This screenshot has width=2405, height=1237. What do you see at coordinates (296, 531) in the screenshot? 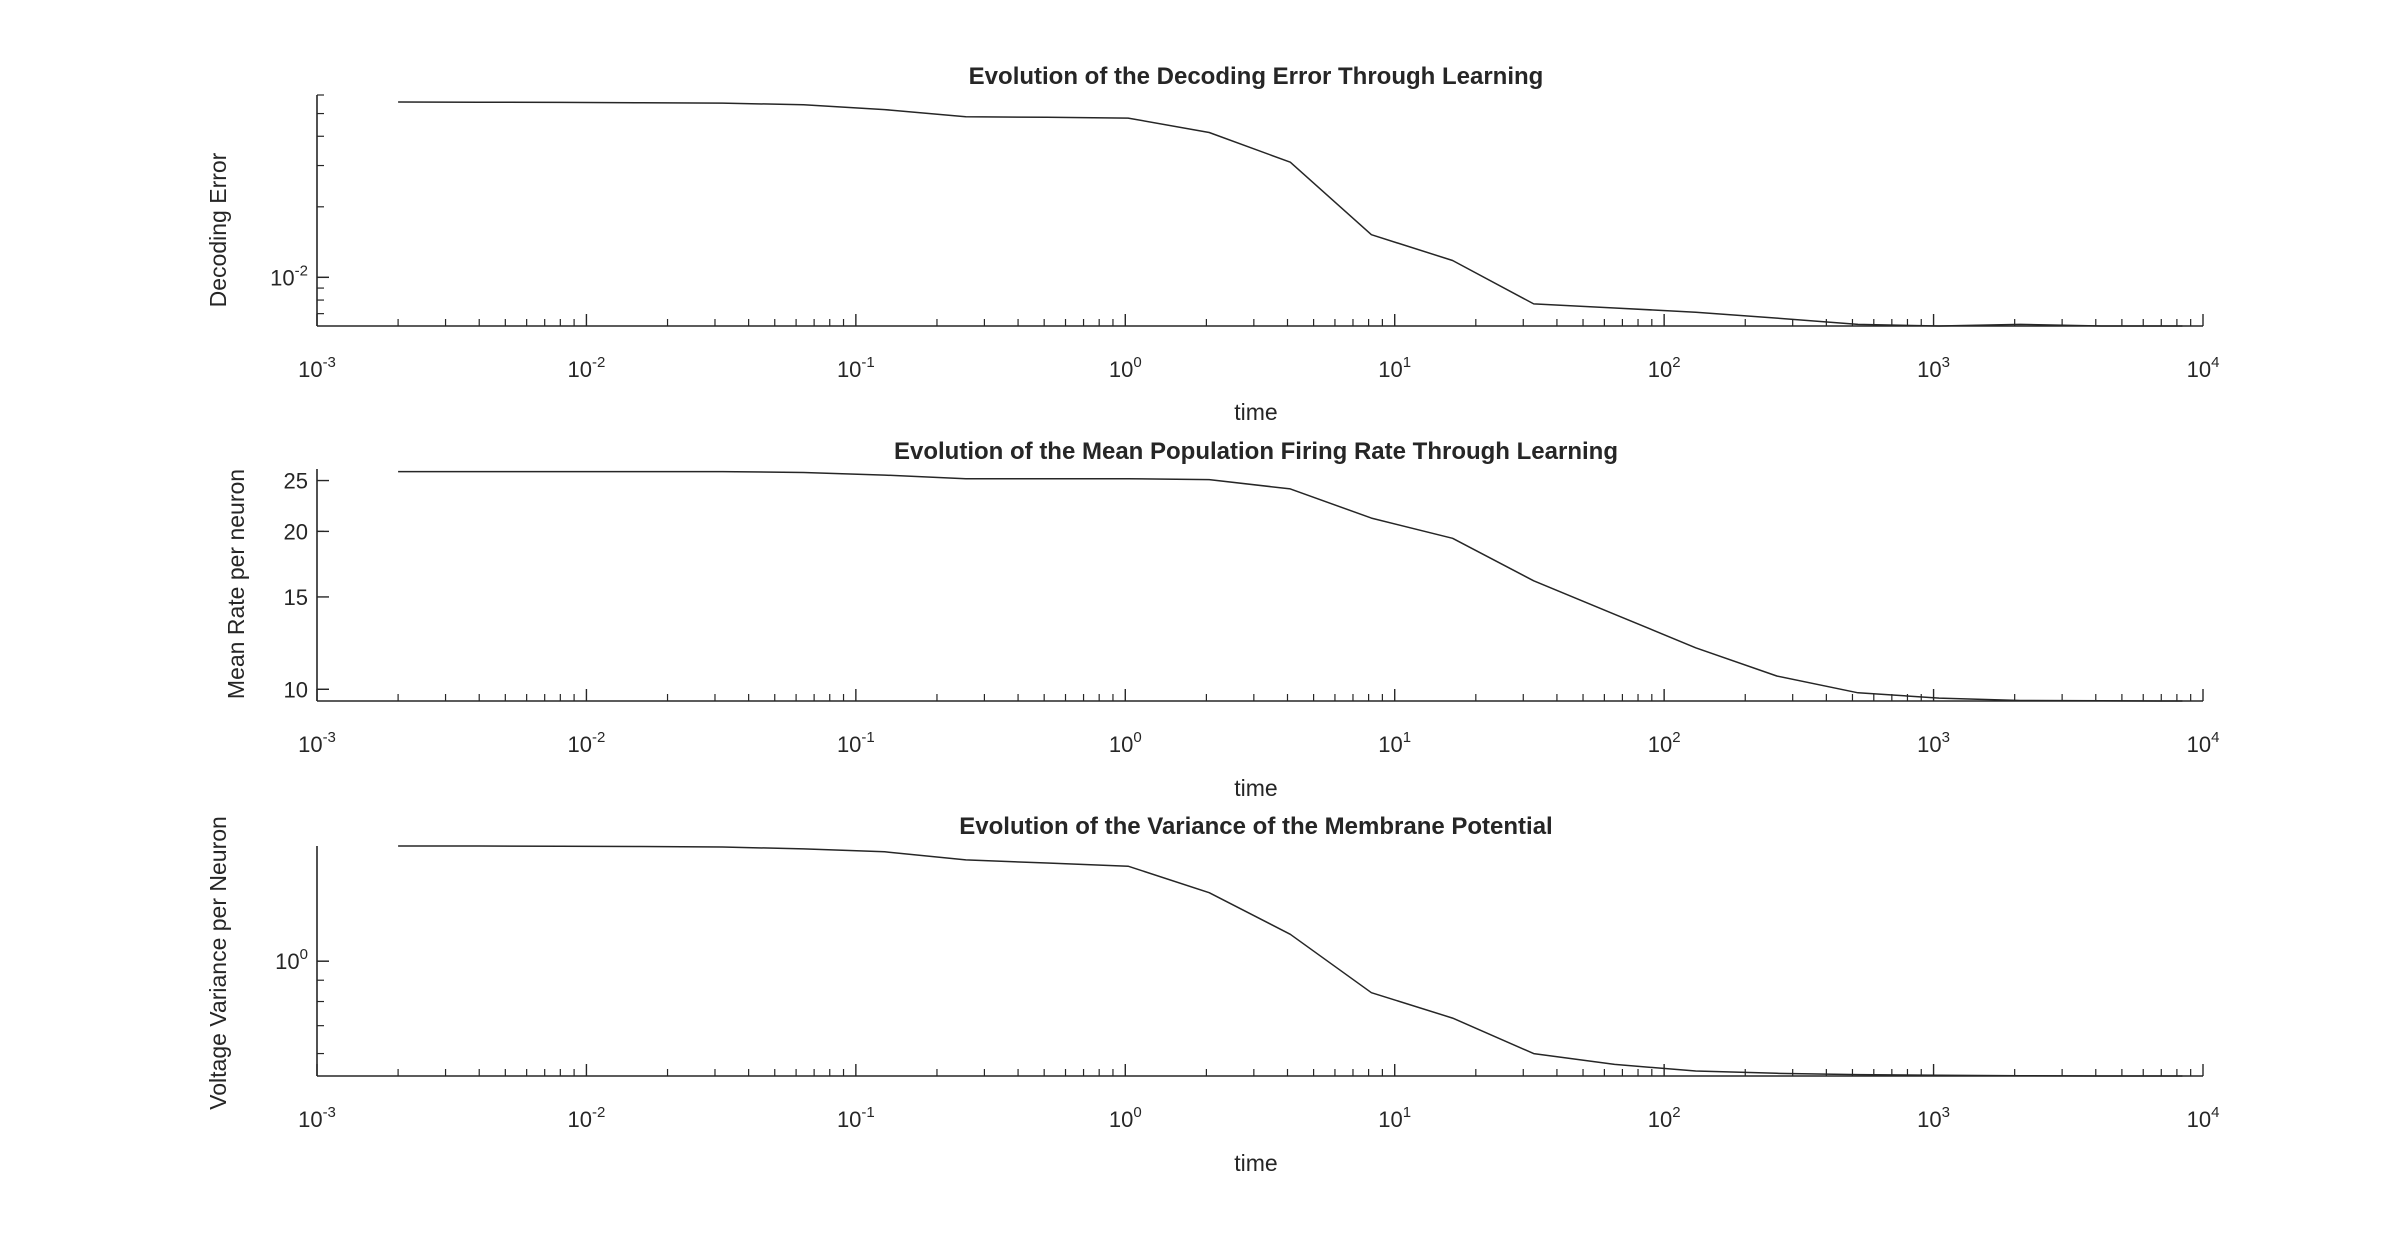
I see `y-tick-label: 20` at bounding box center [296, 531].